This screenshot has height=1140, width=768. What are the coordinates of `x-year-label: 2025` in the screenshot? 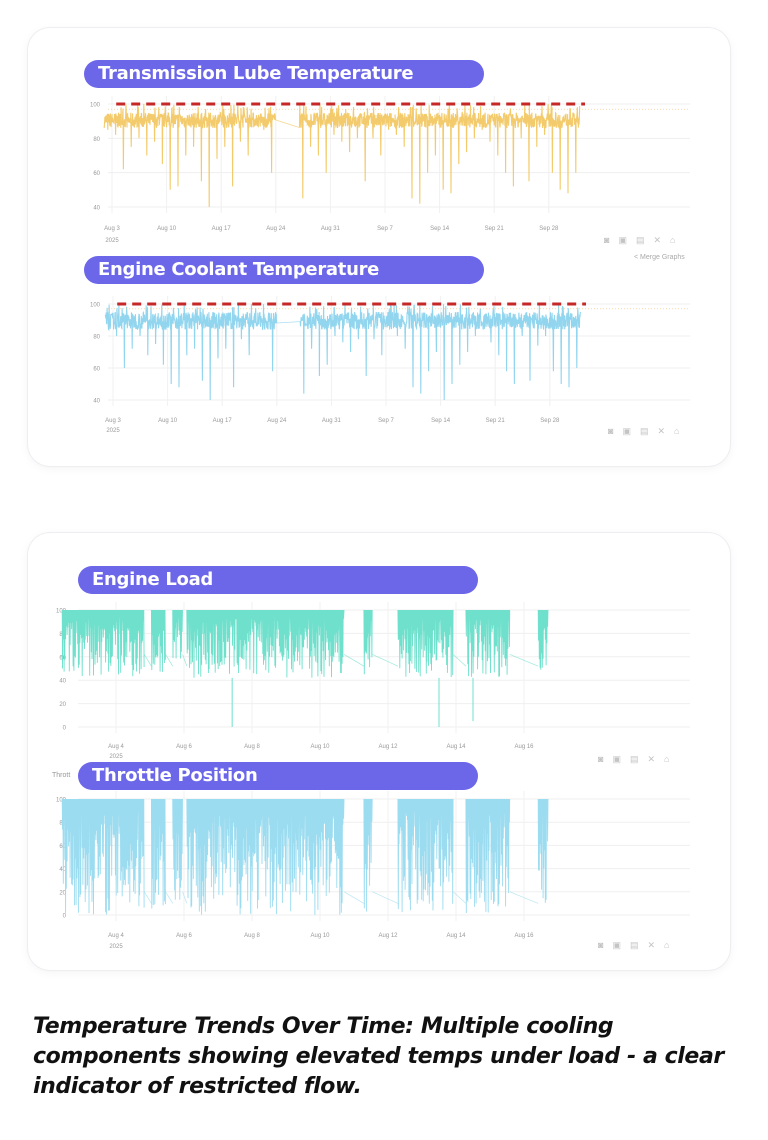 It's located at (116, 757).